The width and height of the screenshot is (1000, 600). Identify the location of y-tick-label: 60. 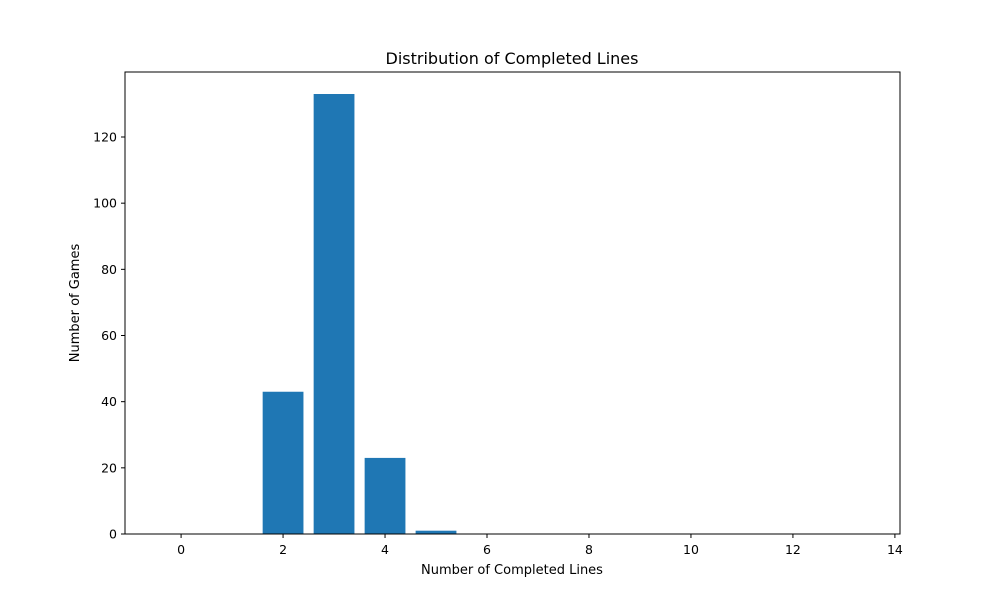
(109, 335).